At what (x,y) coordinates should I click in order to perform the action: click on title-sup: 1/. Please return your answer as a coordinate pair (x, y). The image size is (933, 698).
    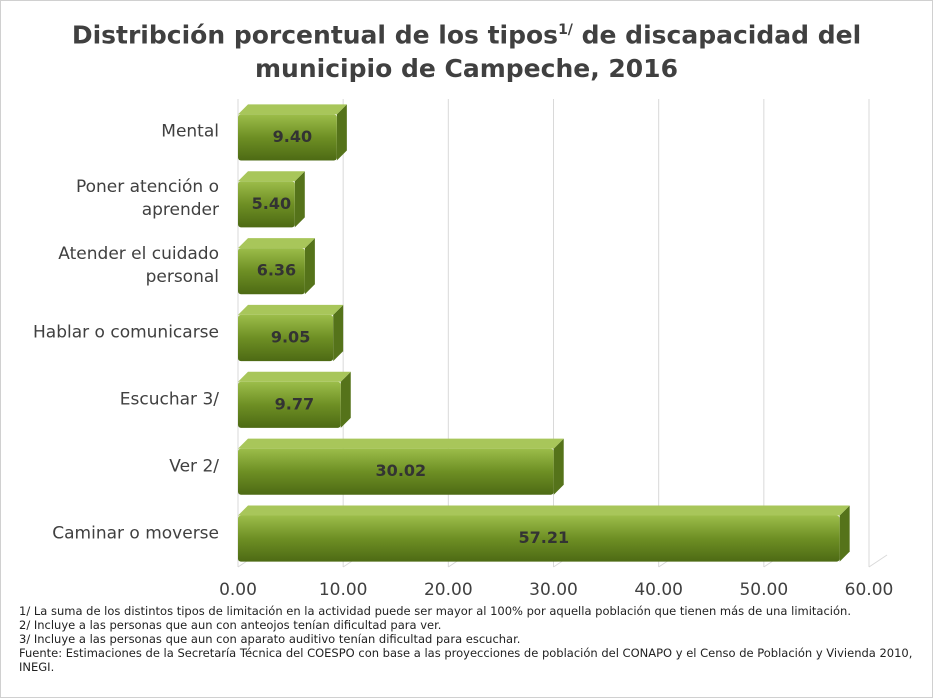
    Looking at the image, I should click on (565, 30).